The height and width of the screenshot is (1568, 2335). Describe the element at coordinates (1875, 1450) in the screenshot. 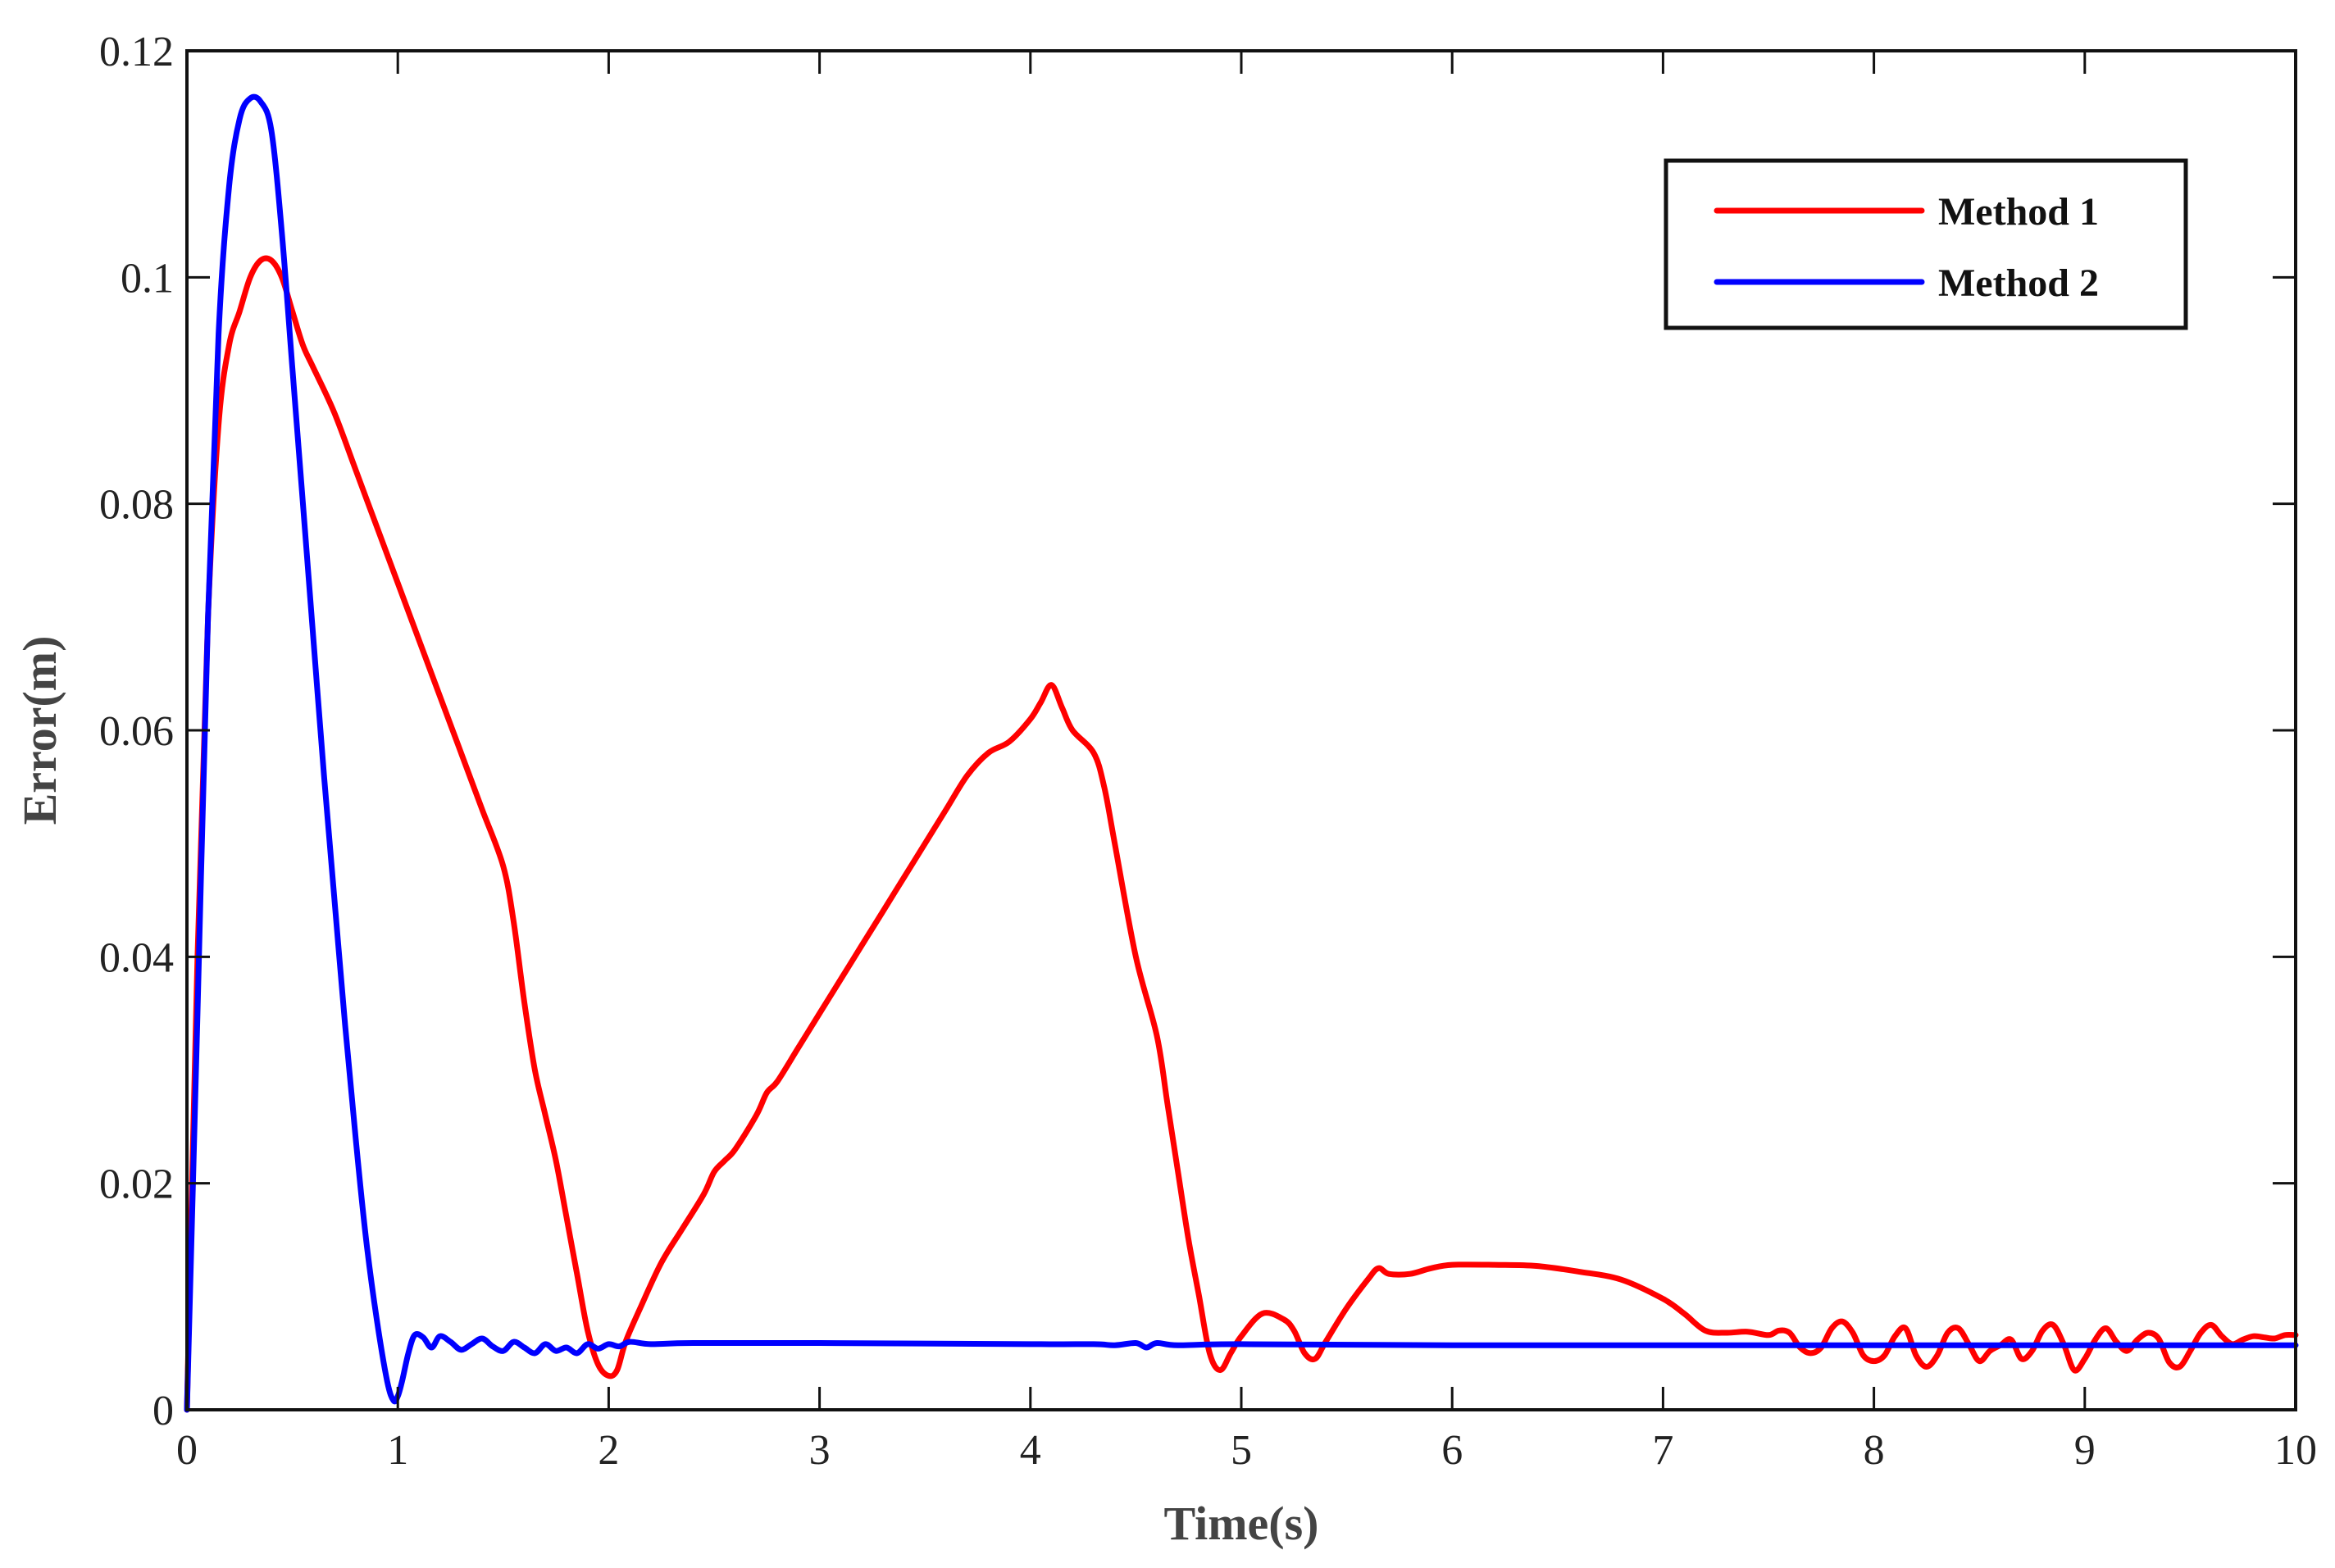

I see `x-tick-label: 8` at that location.